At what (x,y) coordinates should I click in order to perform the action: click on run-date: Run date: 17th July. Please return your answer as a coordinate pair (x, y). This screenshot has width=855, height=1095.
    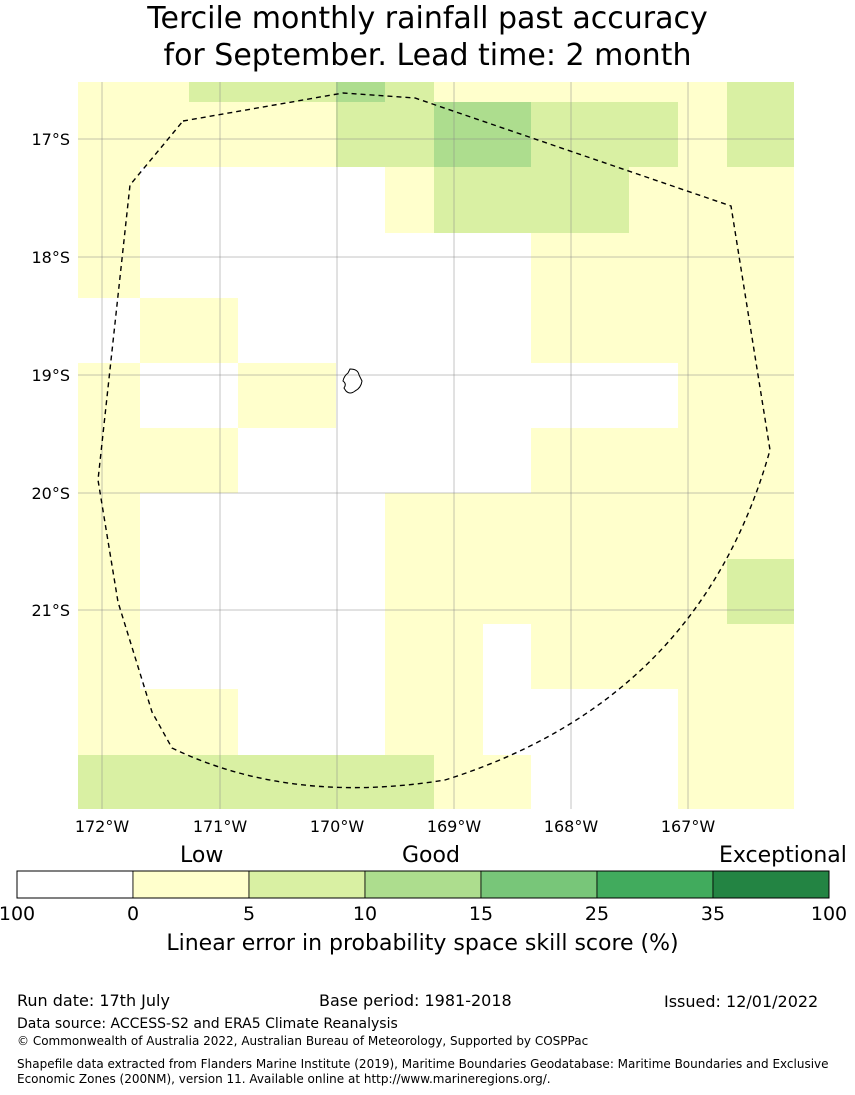
    Looking at the image, I should click on (93, 1000).